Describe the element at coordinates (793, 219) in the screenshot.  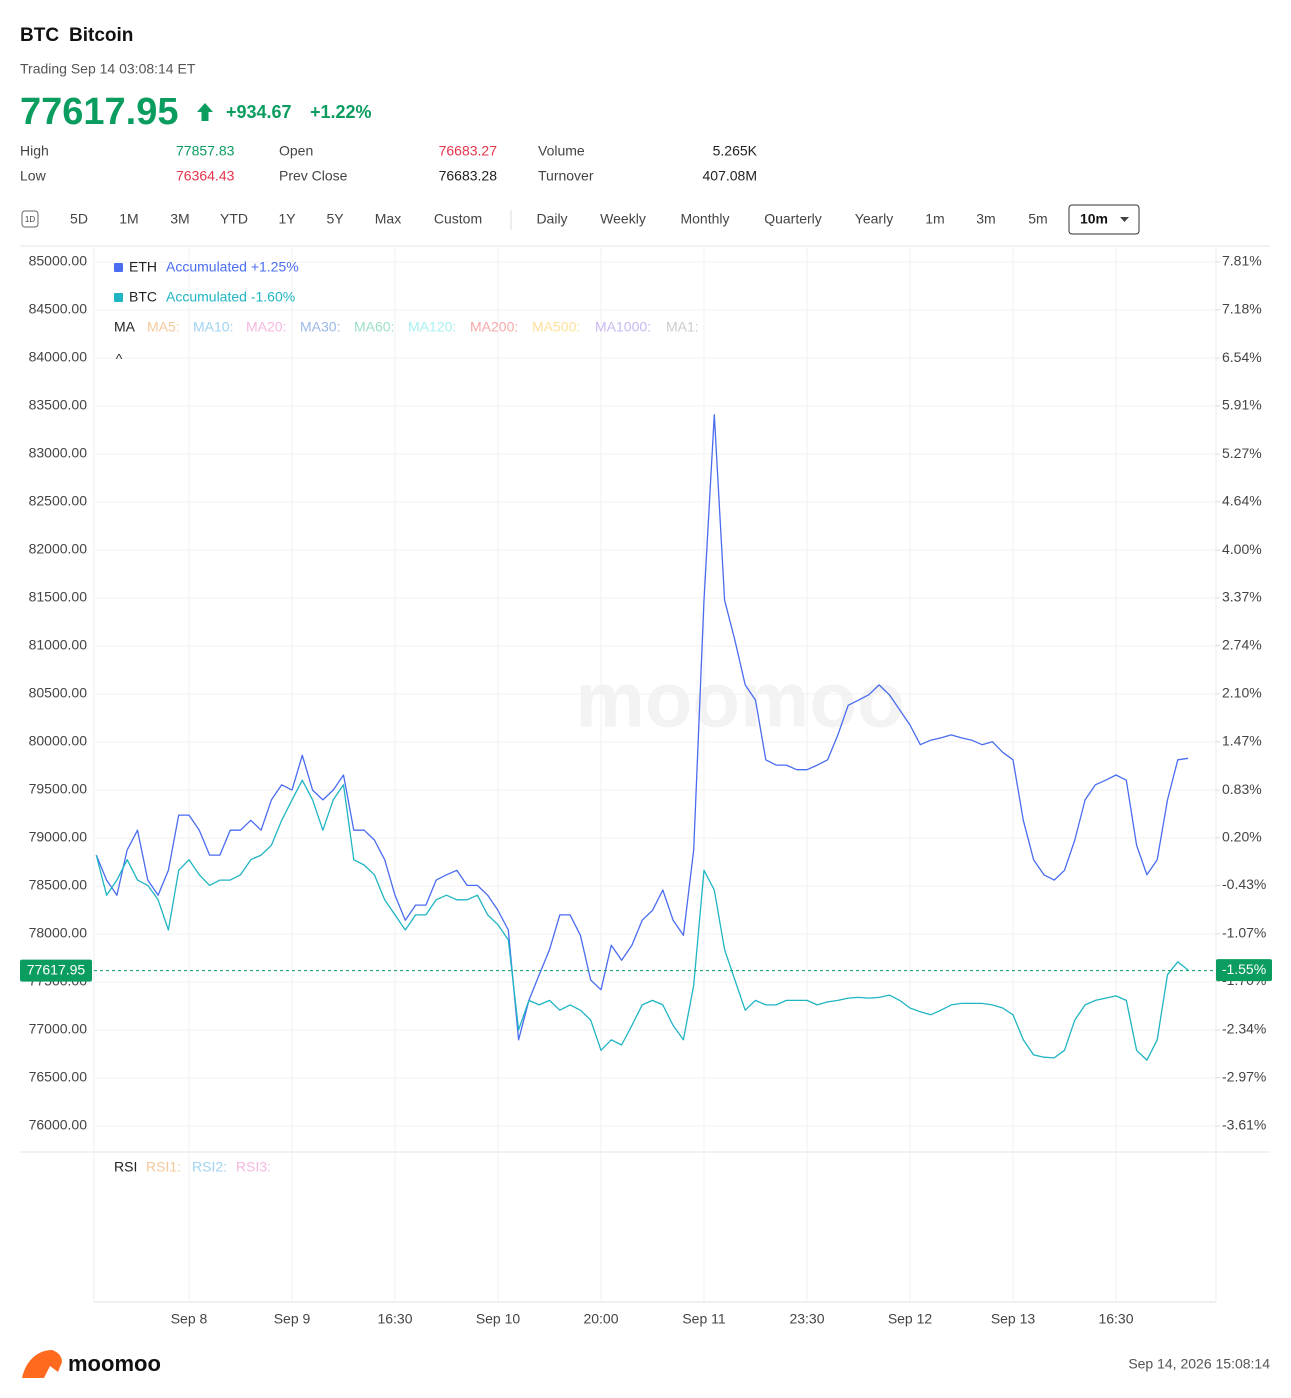
I see `period-tab: Quarterly` at that location.